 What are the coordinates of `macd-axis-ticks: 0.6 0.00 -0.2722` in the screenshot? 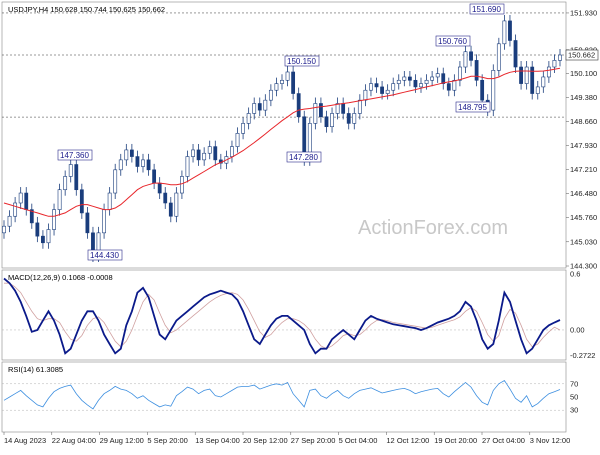 It's located at (582, 314).